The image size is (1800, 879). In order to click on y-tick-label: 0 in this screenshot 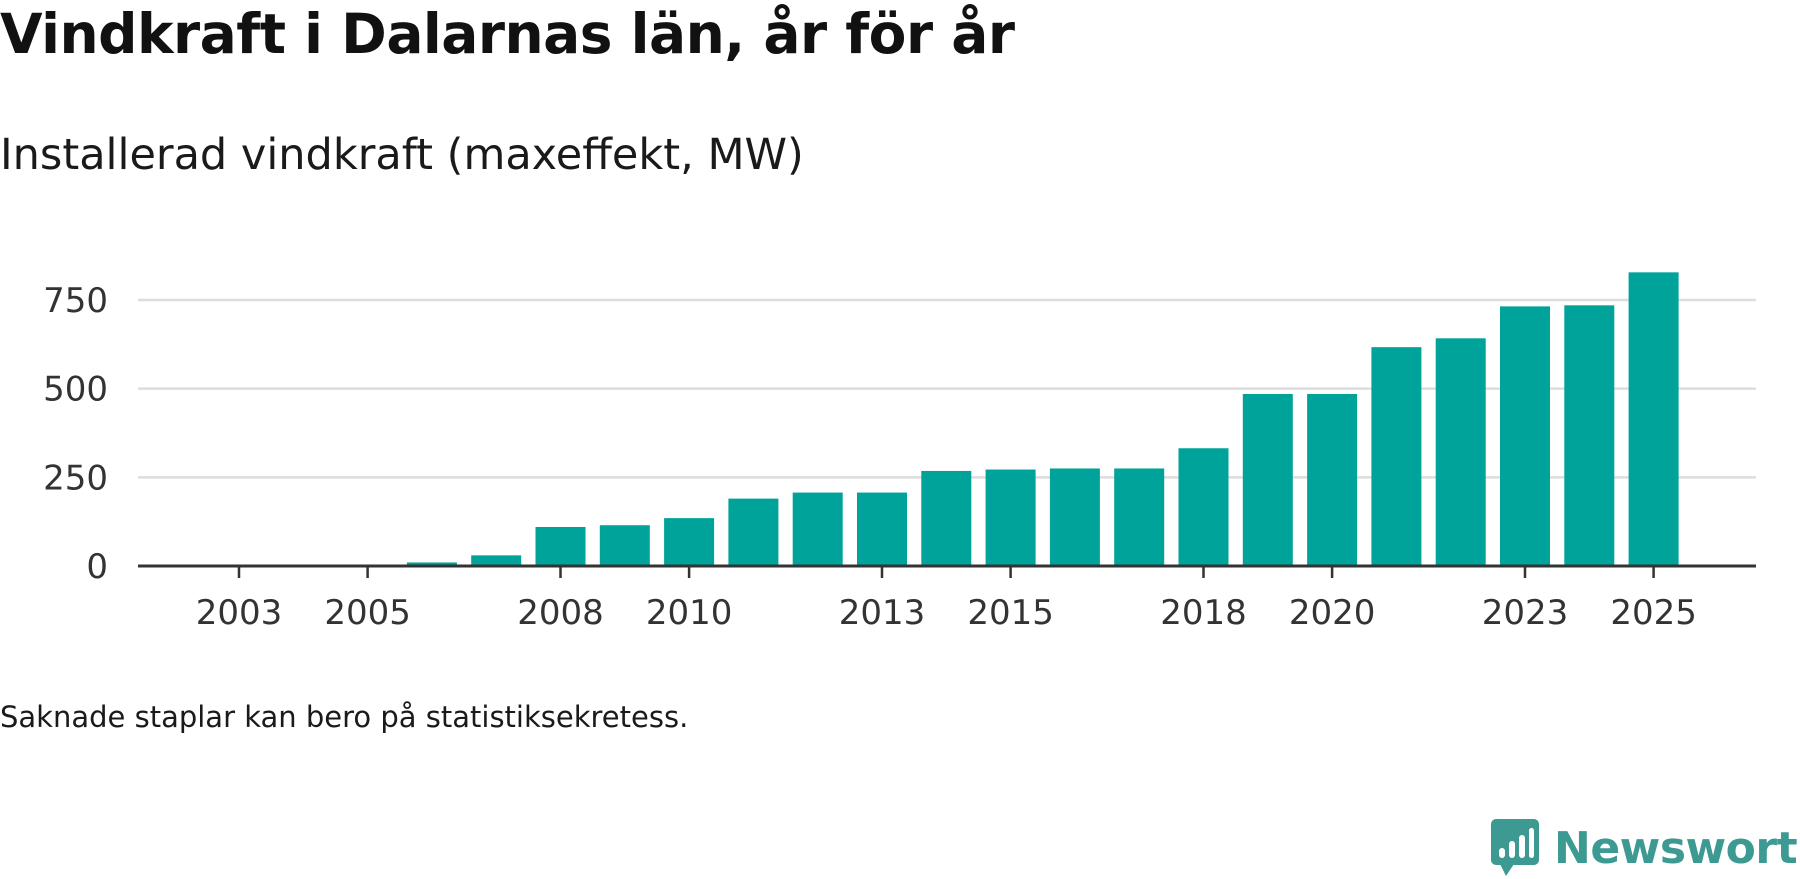, I will do `click(97, 567)`.